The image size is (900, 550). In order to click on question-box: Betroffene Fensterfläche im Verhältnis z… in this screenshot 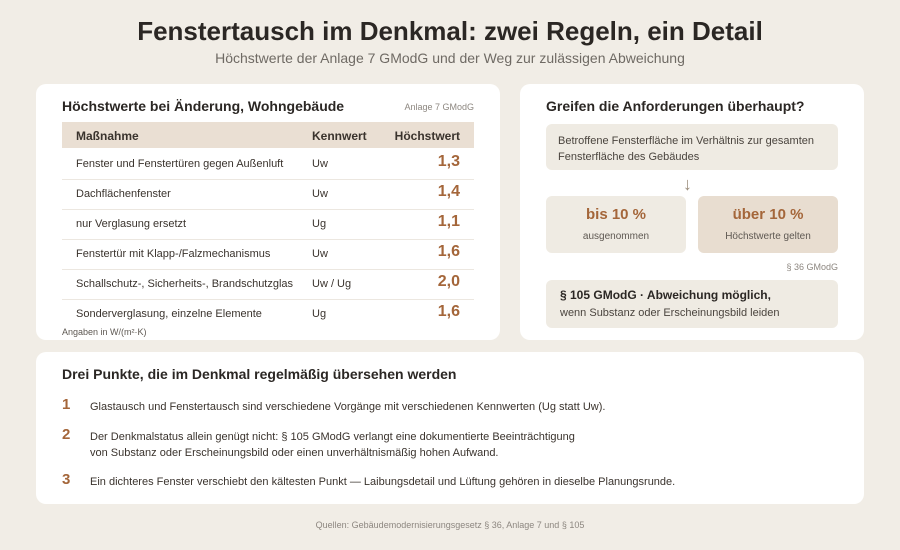, I will do `click(692, 147)`.